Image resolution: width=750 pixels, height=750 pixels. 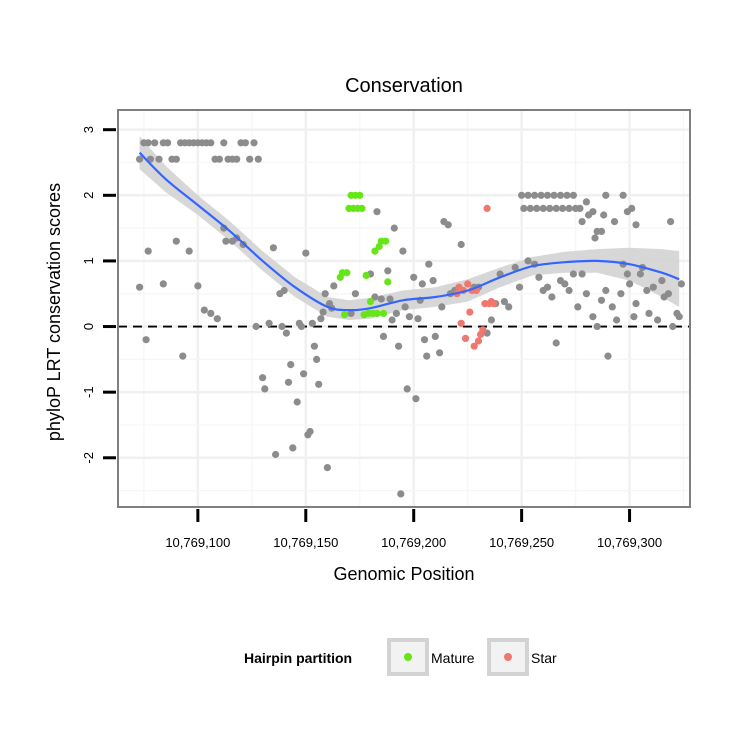 What do you see at coordinates (98, 295) in the screenshot?
I see `y-axis-ticks: -2 -1 0 1 2 3` at bounding box center [98, 295].